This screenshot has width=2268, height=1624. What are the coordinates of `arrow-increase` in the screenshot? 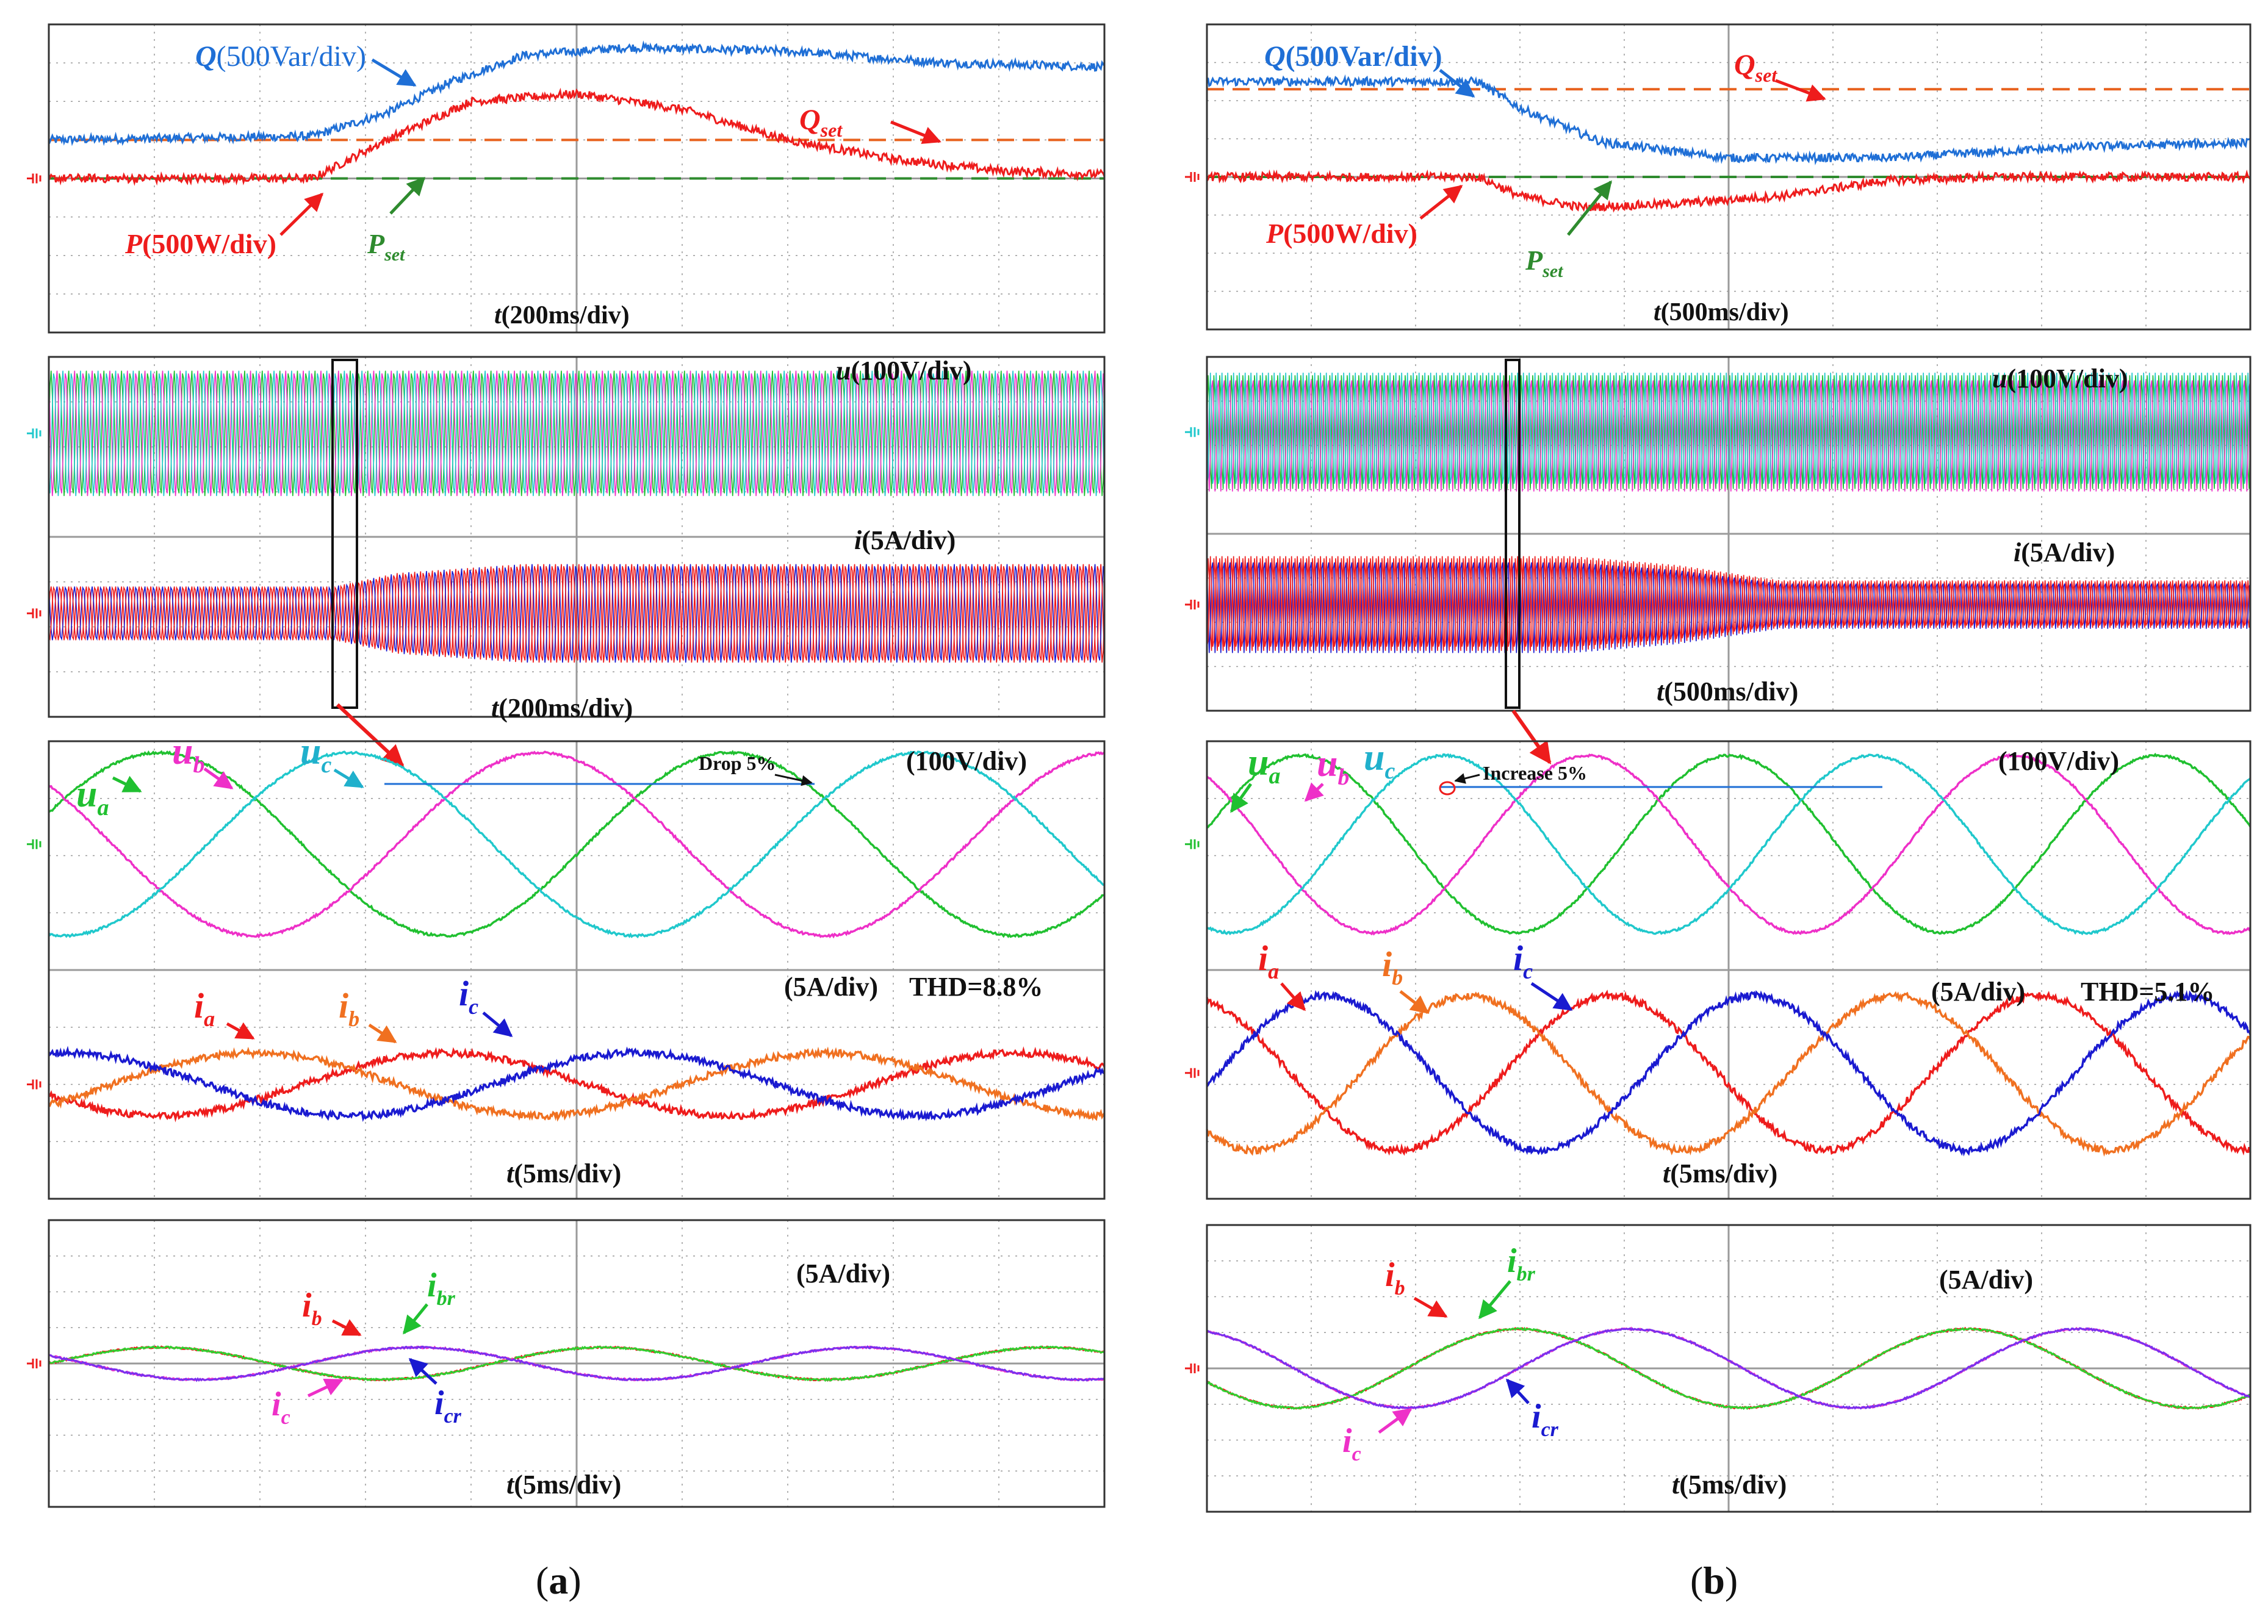 It's located at (1467, 778).